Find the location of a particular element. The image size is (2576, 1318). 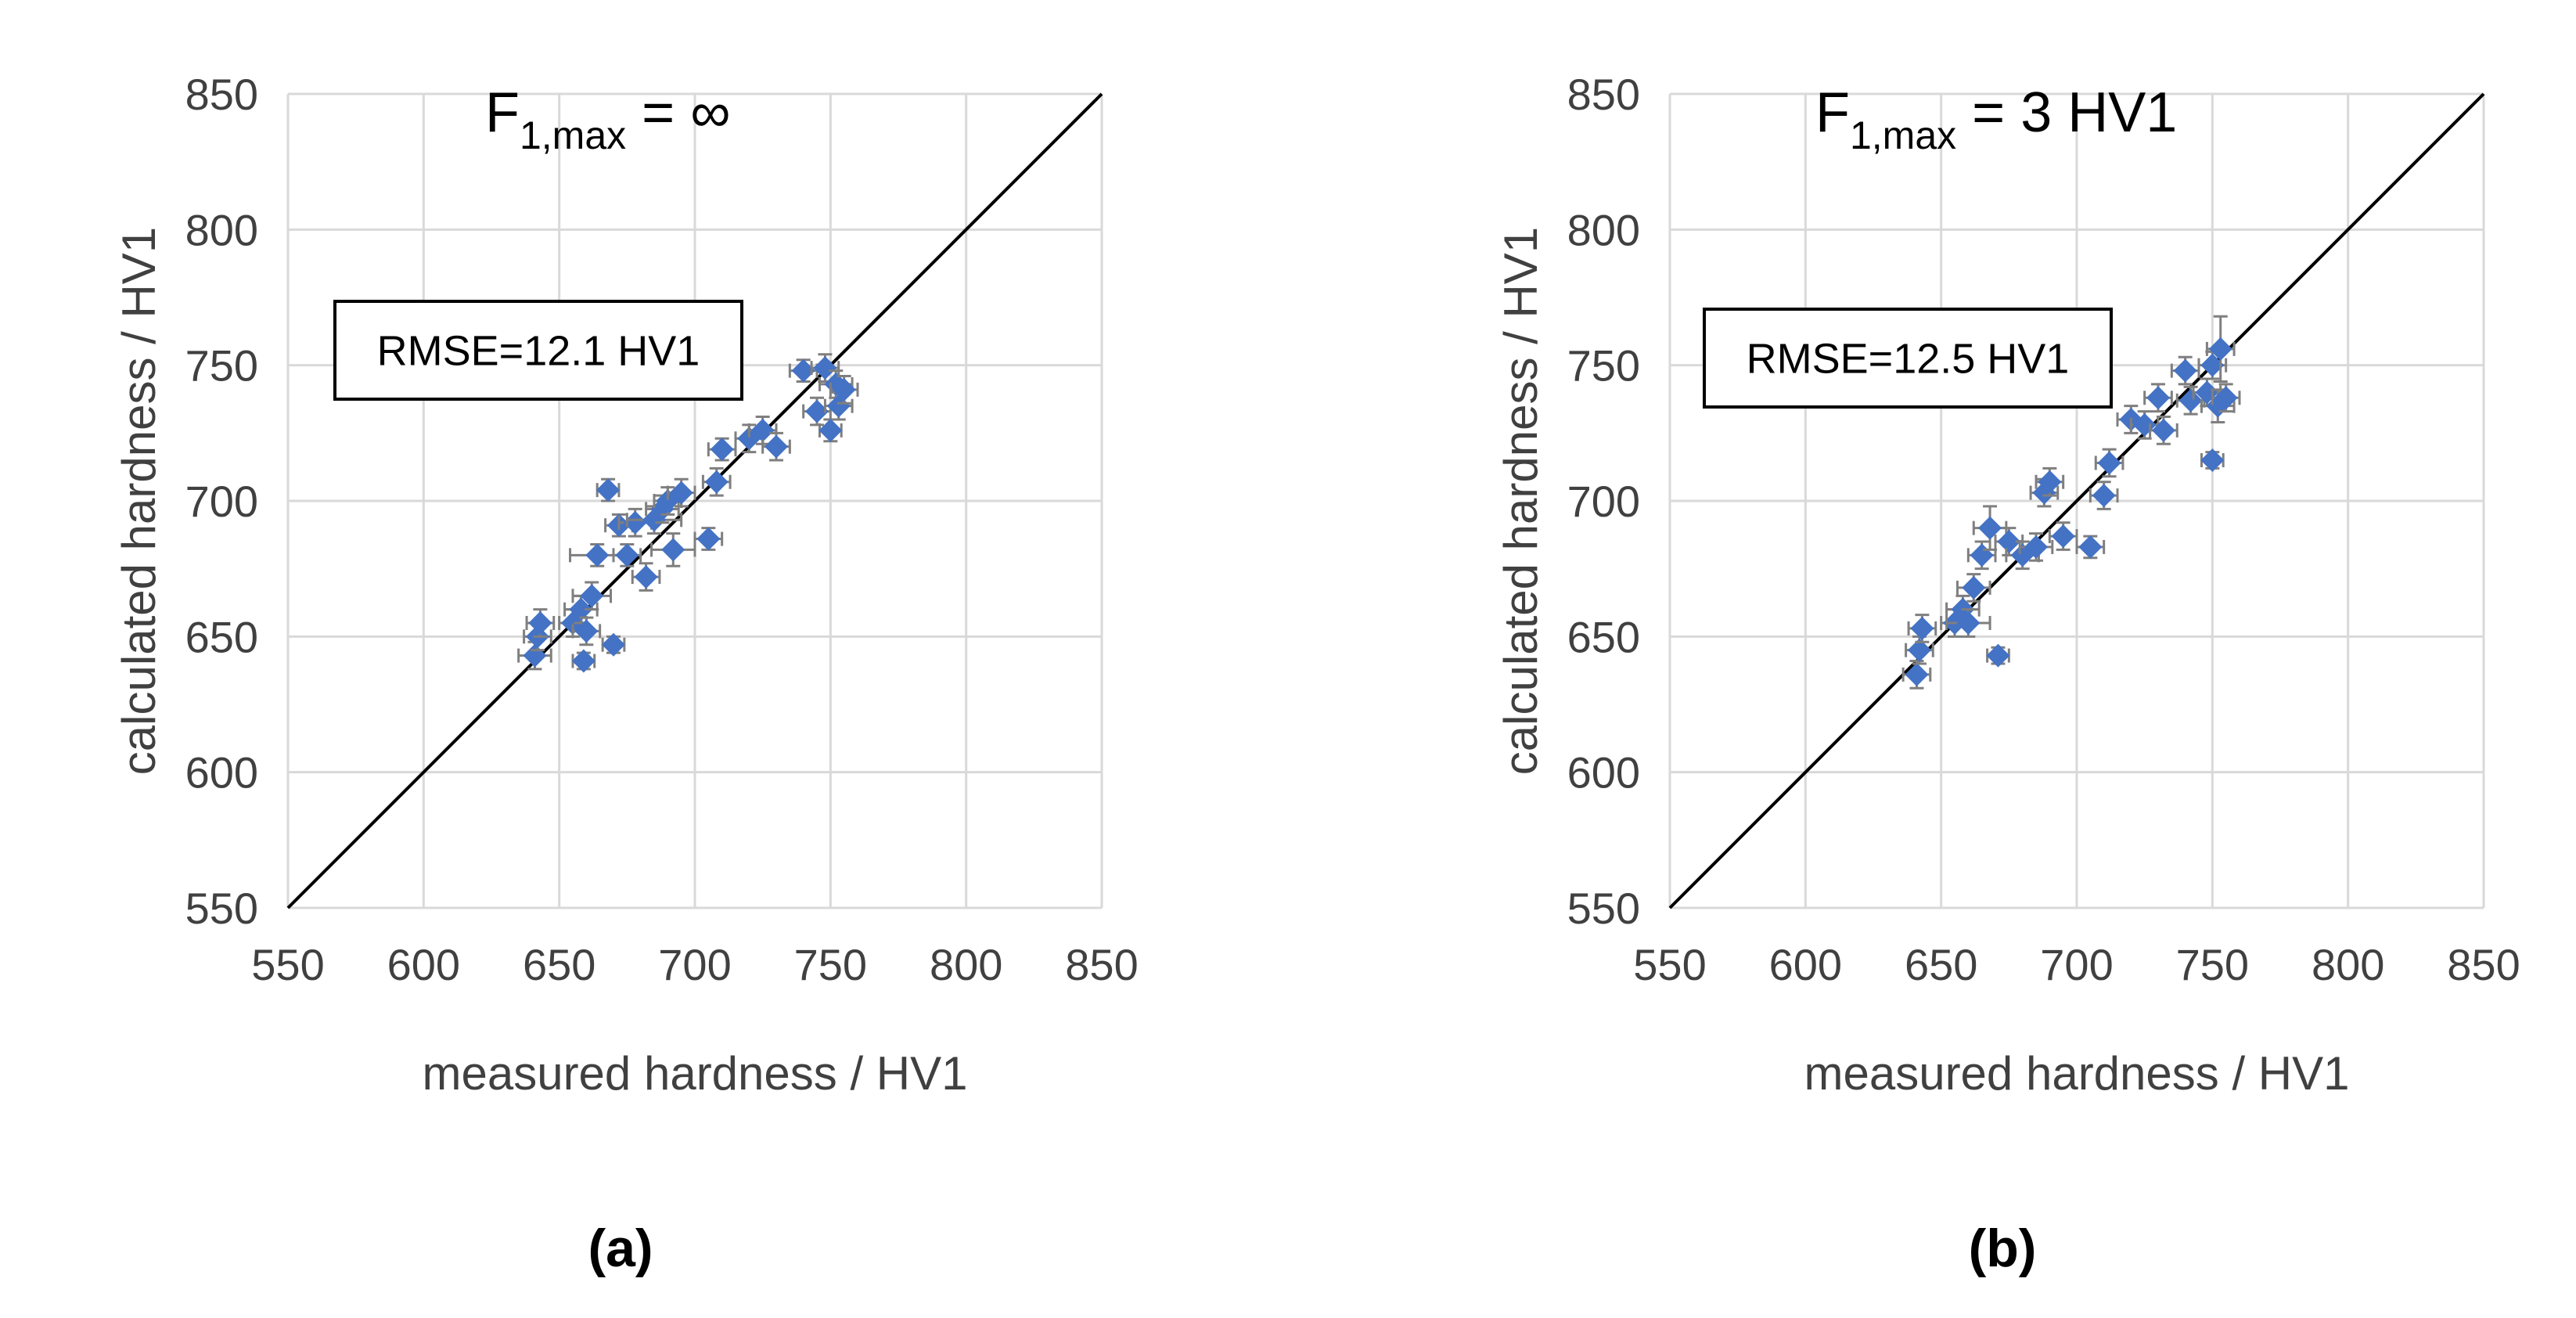

title-subscript: 1,max is located at coordinates (573, 135).